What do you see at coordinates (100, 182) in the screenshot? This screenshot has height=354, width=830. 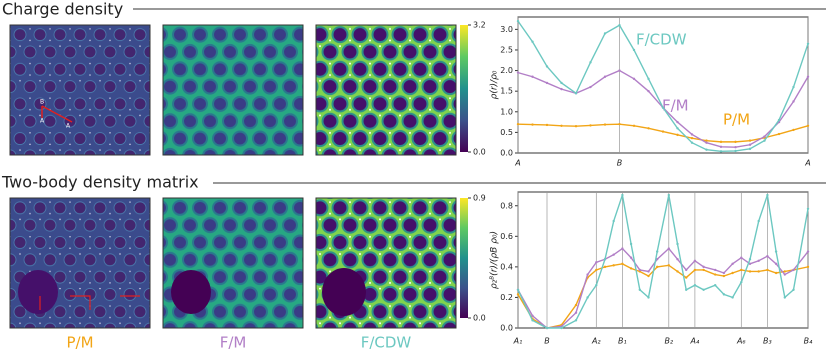 I see `section-title: Two-body density matrix` at bounding box center [100, 182].